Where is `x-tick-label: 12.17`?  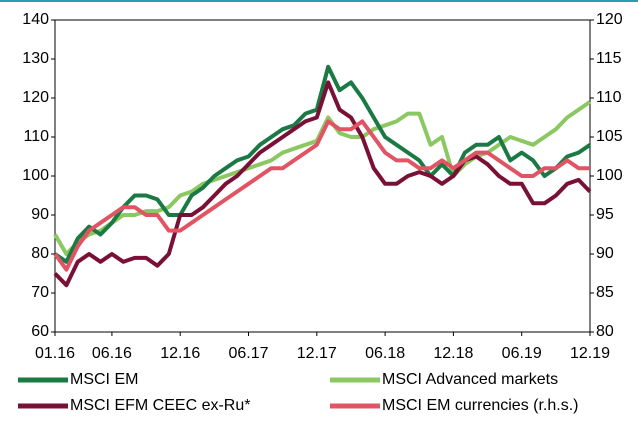 x-tick-label: 12.17 is located at coordinates (317, 353).